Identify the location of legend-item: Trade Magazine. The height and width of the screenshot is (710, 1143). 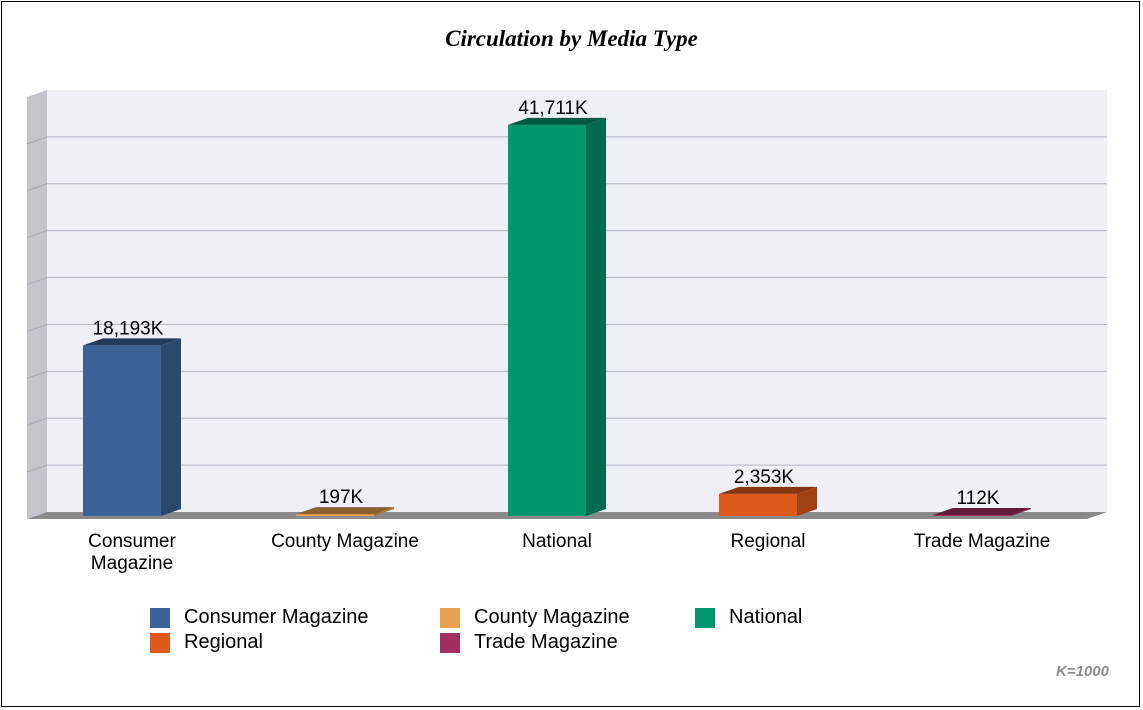
(529, 642).